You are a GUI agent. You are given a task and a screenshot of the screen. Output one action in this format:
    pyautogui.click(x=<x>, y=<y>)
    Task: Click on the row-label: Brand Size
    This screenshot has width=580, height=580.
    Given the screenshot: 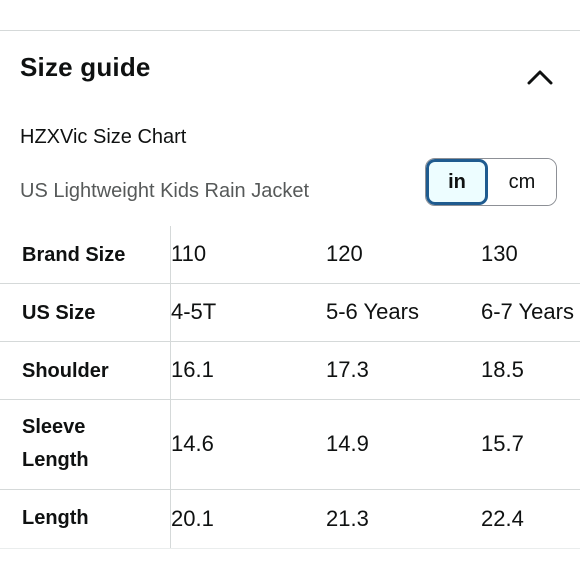 What is the action you would take?
    pyautogui.click(x=74, y=255)
    